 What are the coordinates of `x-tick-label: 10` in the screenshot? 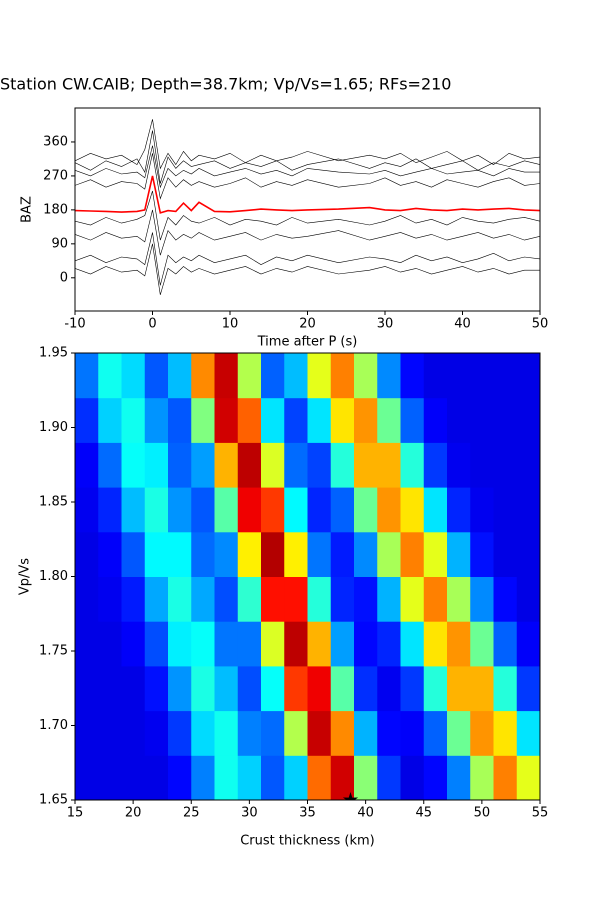 It's located at (230, 324).